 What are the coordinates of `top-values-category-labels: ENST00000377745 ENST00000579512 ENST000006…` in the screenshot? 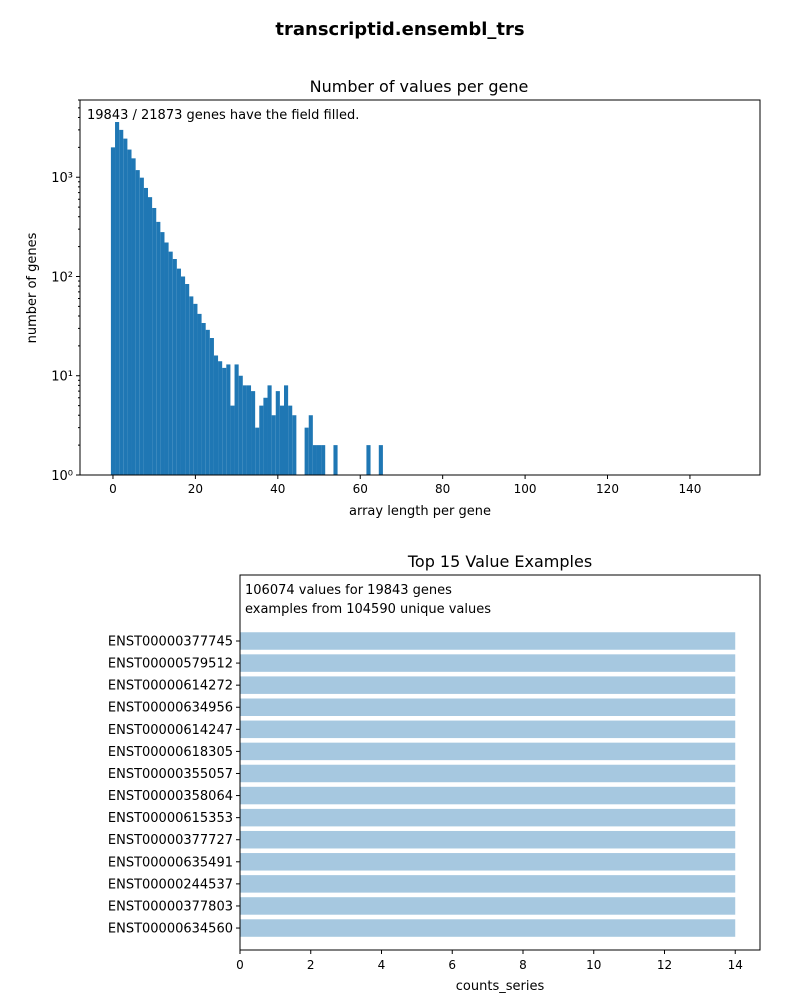 It's located at (174, 786).